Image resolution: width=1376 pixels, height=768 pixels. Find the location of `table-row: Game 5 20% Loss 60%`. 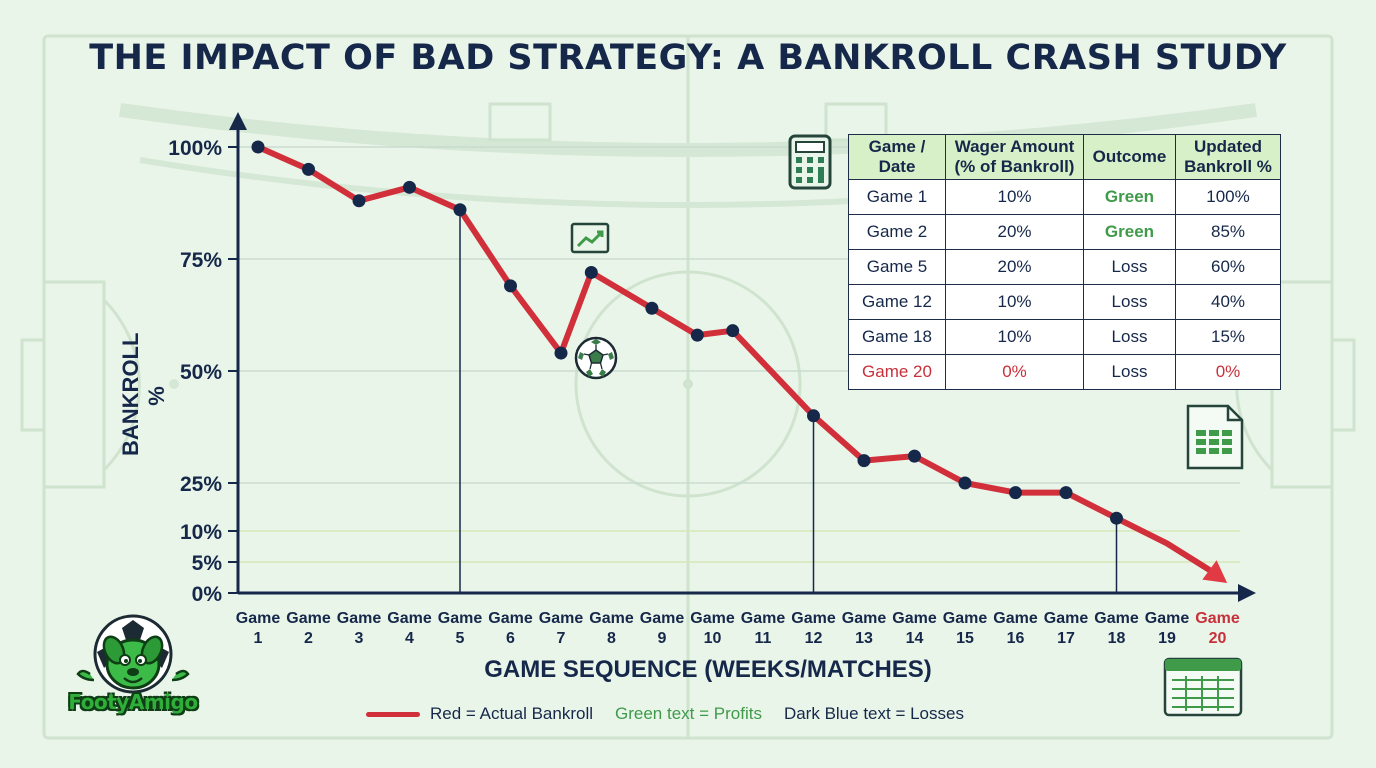

table-row: Game 5 20% Loss 60% is located at coordinates (1064, 267).